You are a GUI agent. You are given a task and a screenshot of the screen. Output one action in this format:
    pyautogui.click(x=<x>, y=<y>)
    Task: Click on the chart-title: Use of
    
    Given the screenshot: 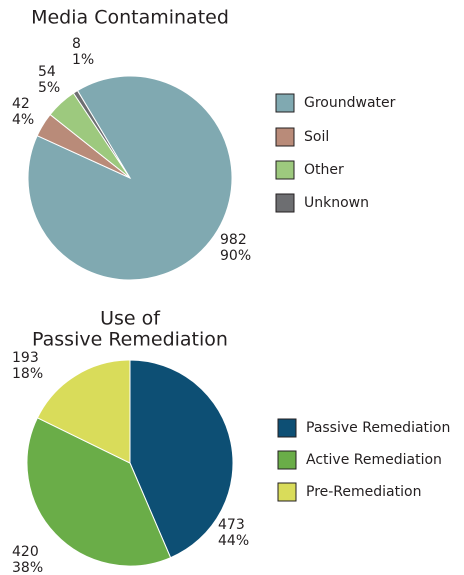 What is the action you would take?
    pyautogui.click(x=130, y=319)
    